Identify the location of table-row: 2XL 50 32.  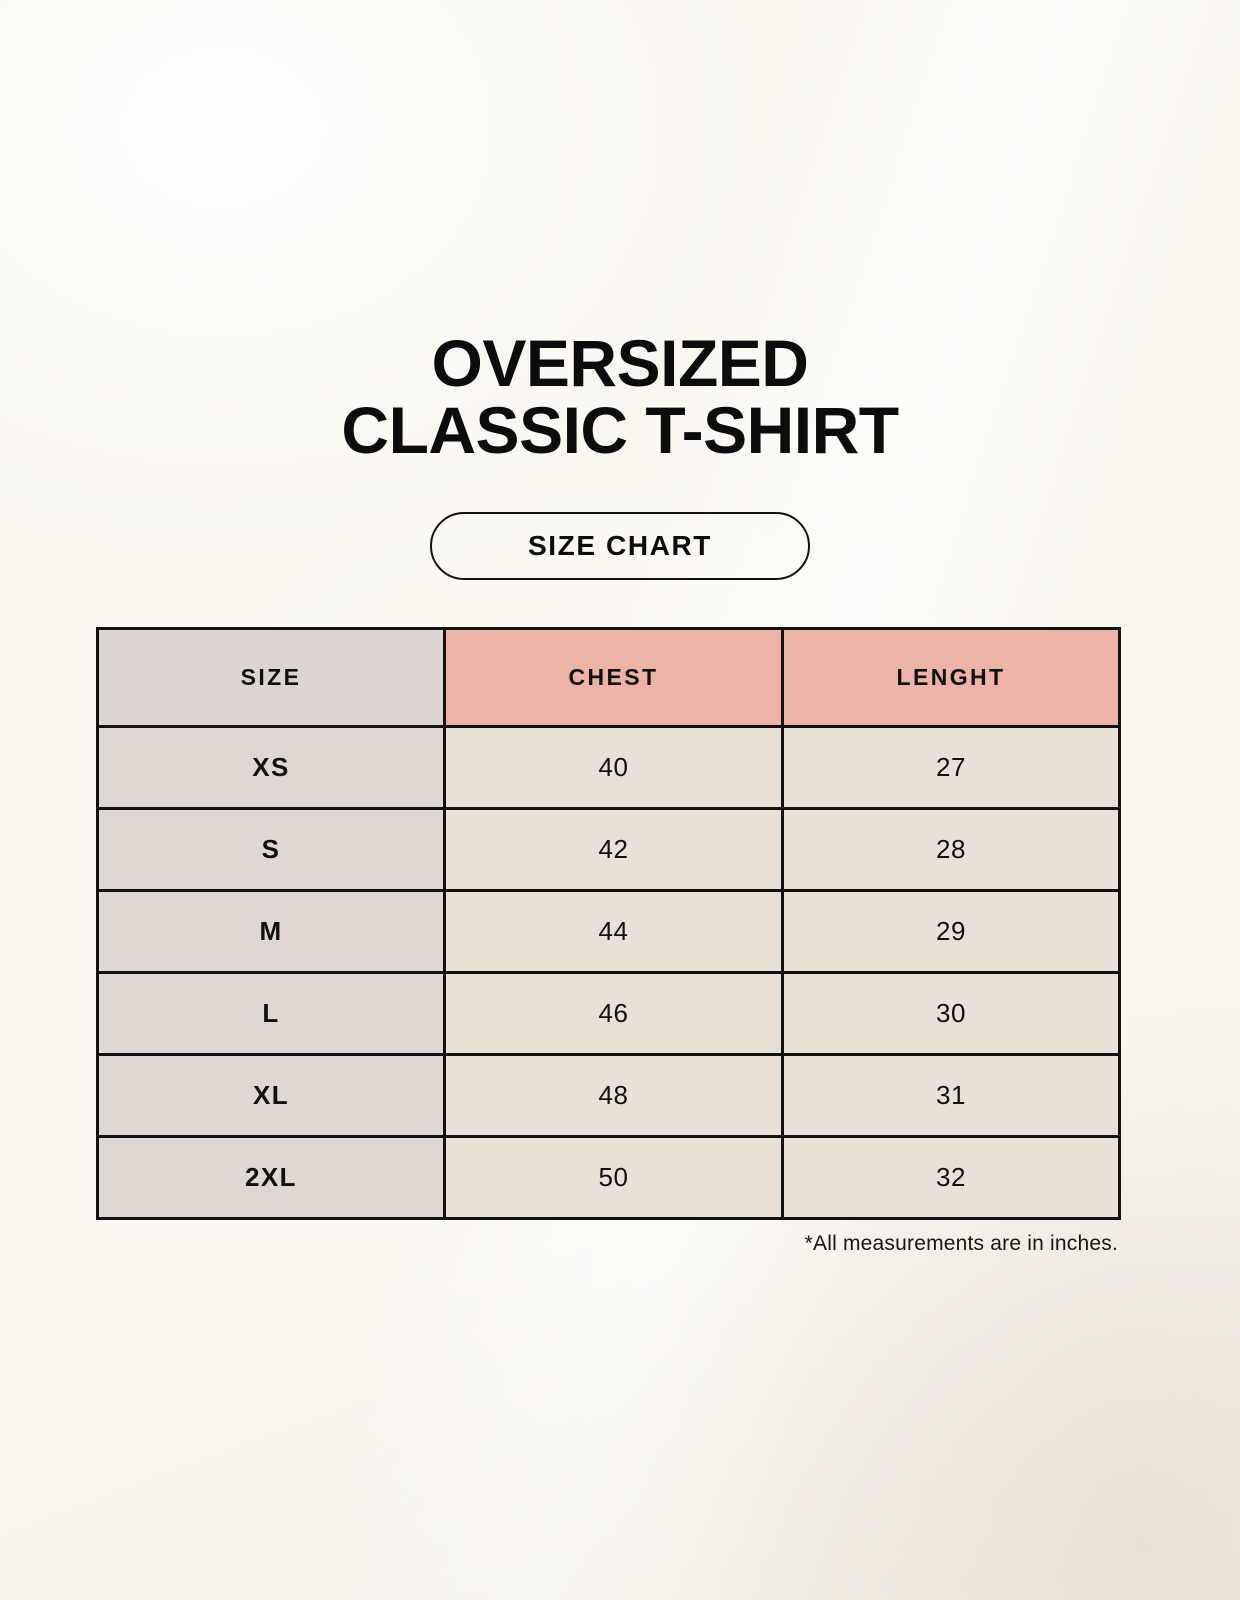
(608, 1177).